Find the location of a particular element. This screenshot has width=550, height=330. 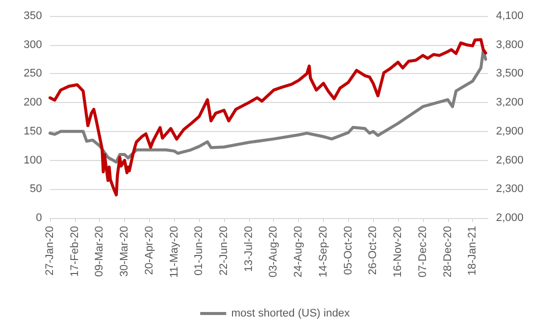

x-tick-label: 26-Oct-20 is located at coordinates (373, 250).